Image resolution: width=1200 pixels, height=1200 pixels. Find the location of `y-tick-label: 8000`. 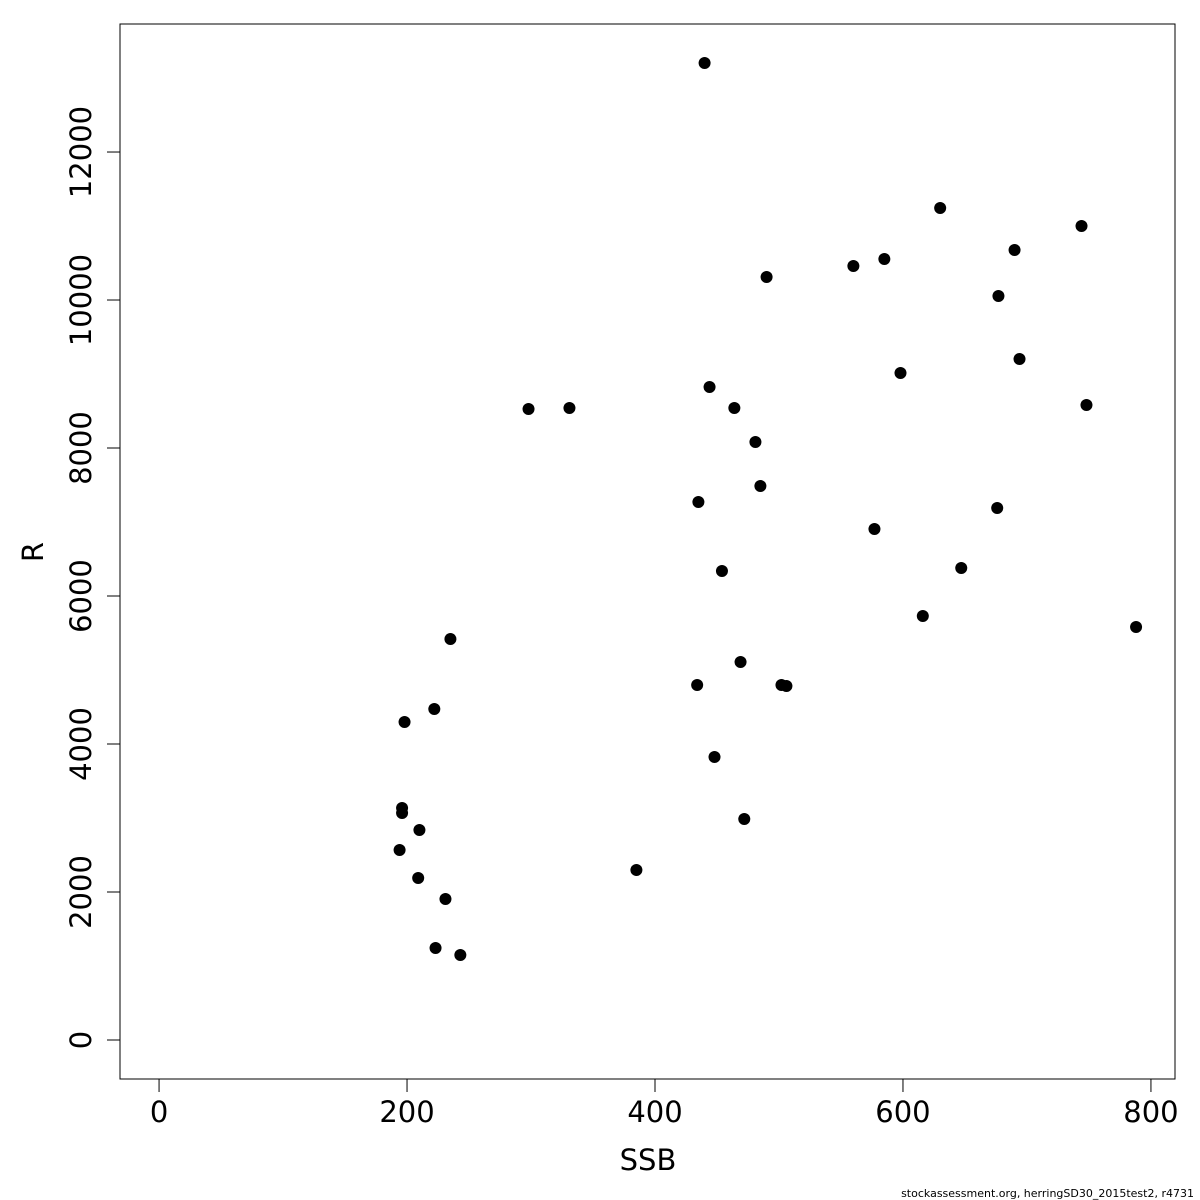

y-tick-label: 8000 is located at coordinates (81, 448).